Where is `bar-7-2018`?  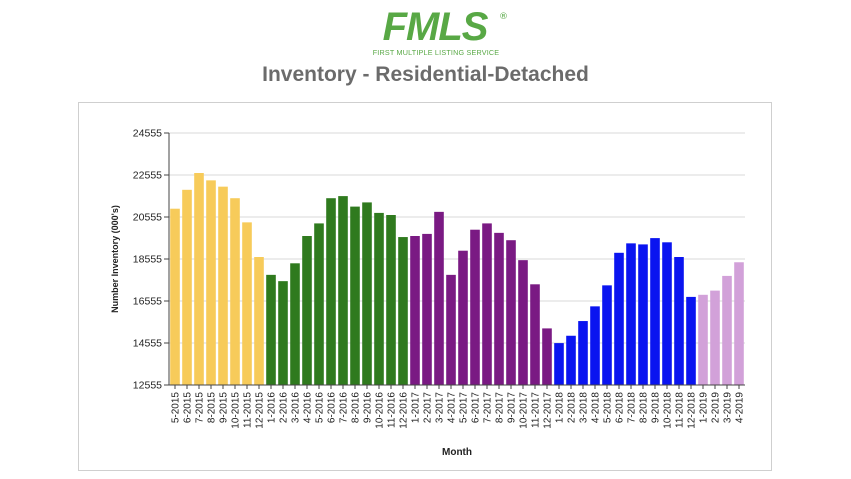 bar-7-2018 is located at coordinates (631, 314).